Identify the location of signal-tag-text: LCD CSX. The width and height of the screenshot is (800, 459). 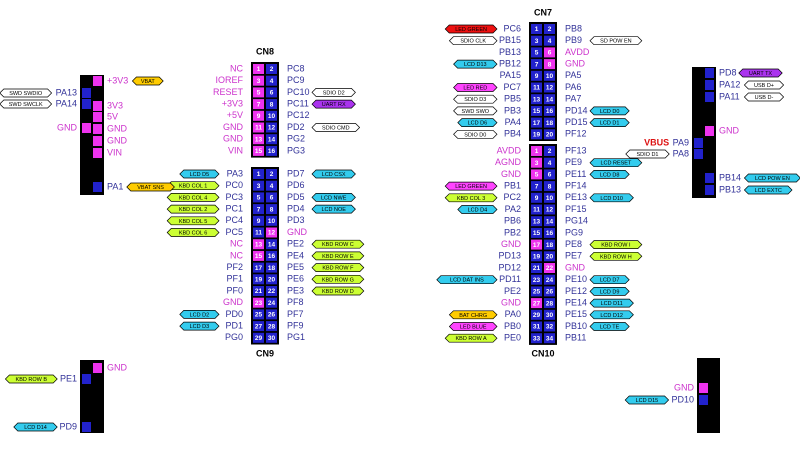
(334, 175).